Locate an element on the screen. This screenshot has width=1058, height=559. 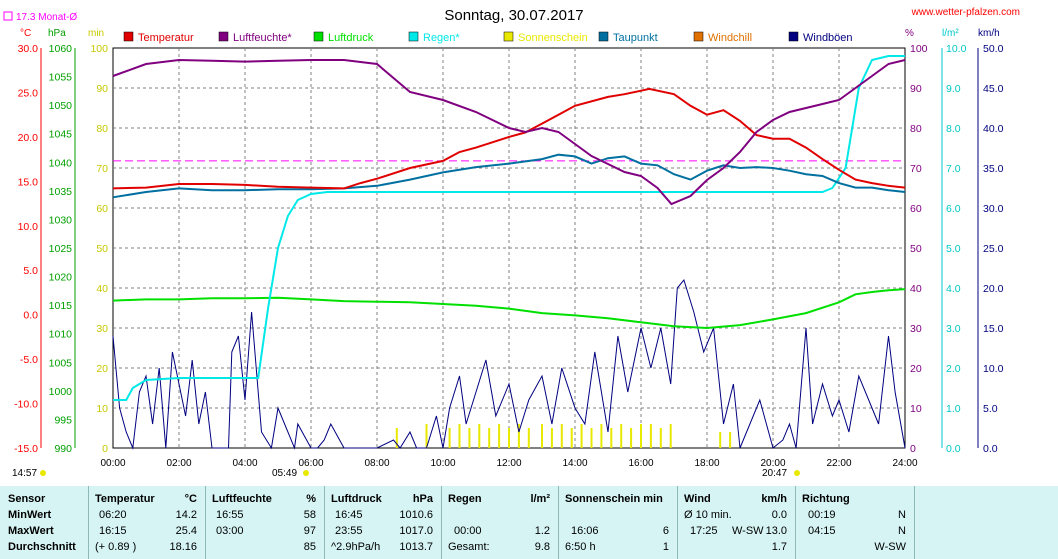
hdr-wind: Wind is located at coordinates (697, 499).